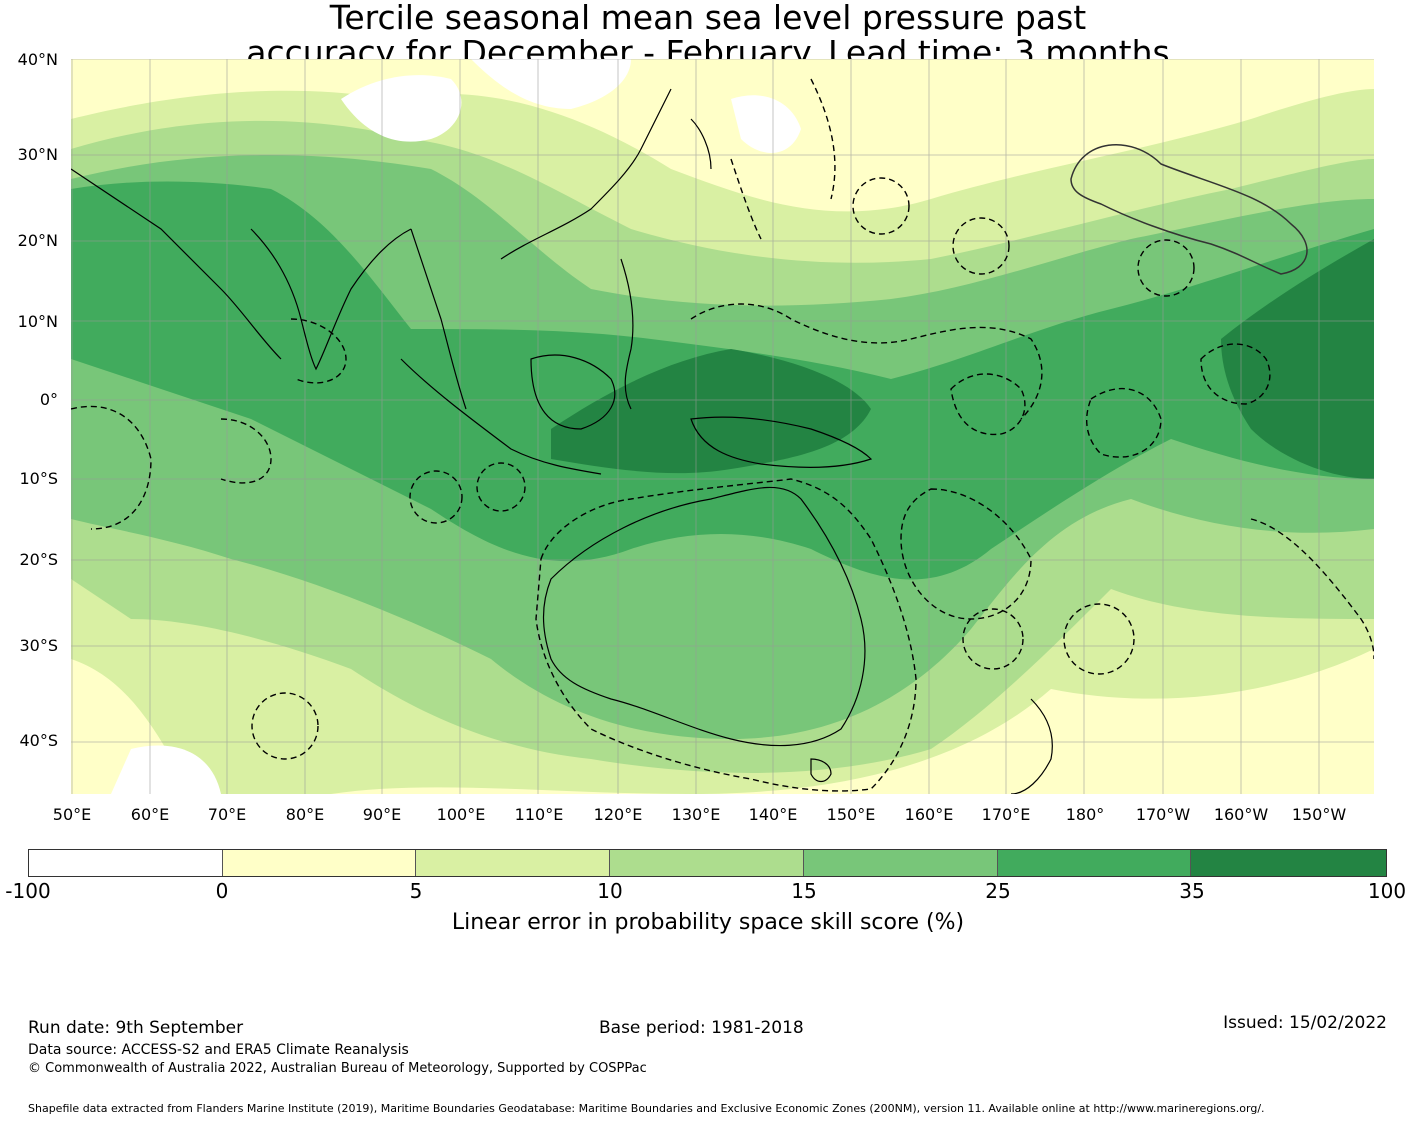  I want to click on lon-label-100e: 100°E, so click(461, 814).